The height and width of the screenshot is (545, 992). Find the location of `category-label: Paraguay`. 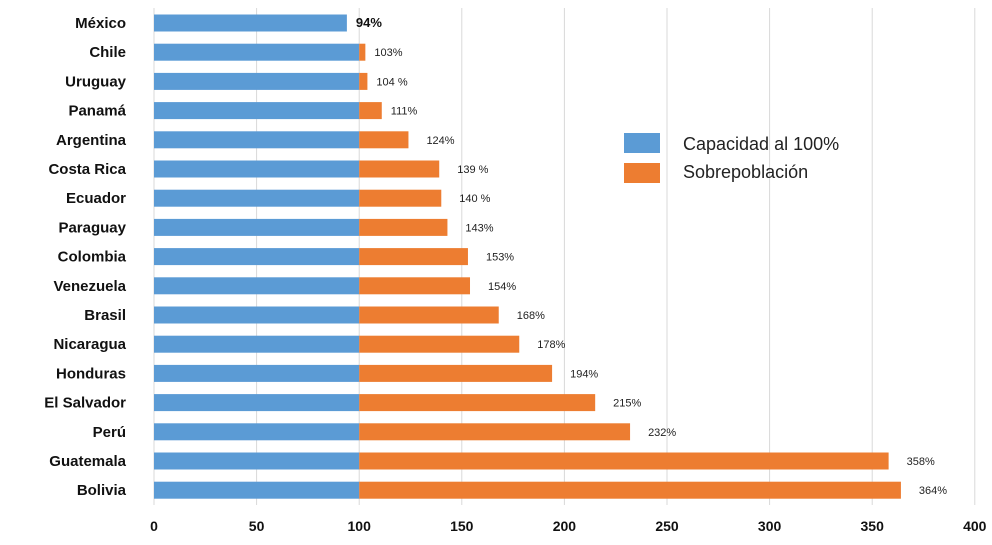

category-label: Paraguay is located at coordinates (92, 227).